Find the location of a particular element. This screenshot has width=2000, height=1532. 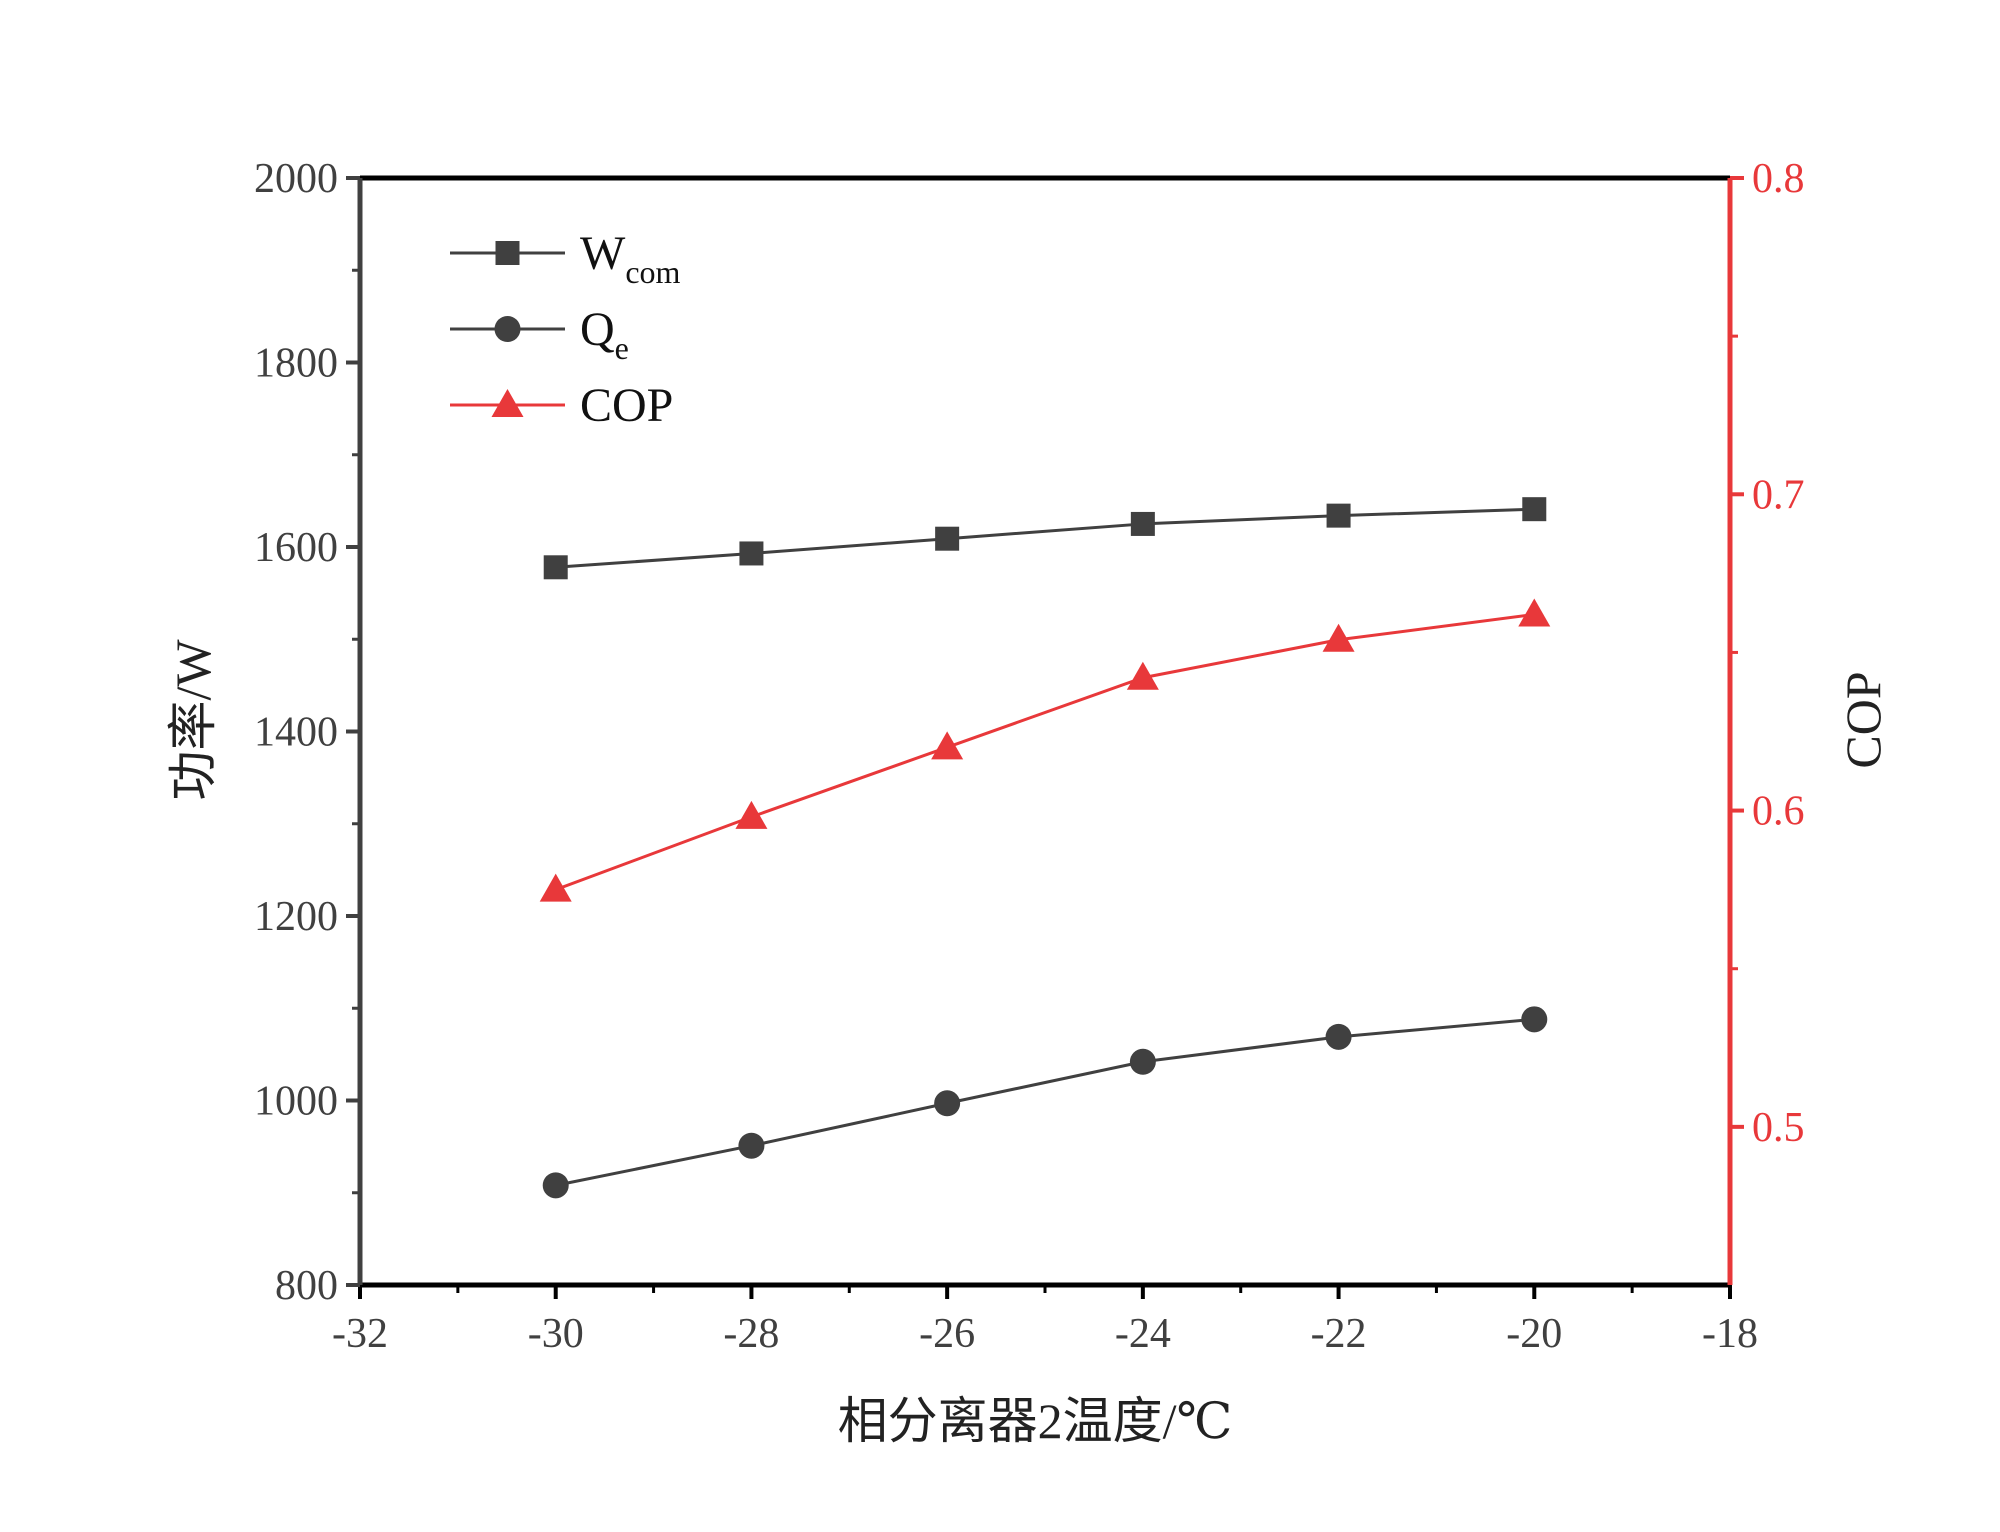

right-axis-ticks: 0.5 0.6 0.7 0.8 is located at coordinates (1767, 653).